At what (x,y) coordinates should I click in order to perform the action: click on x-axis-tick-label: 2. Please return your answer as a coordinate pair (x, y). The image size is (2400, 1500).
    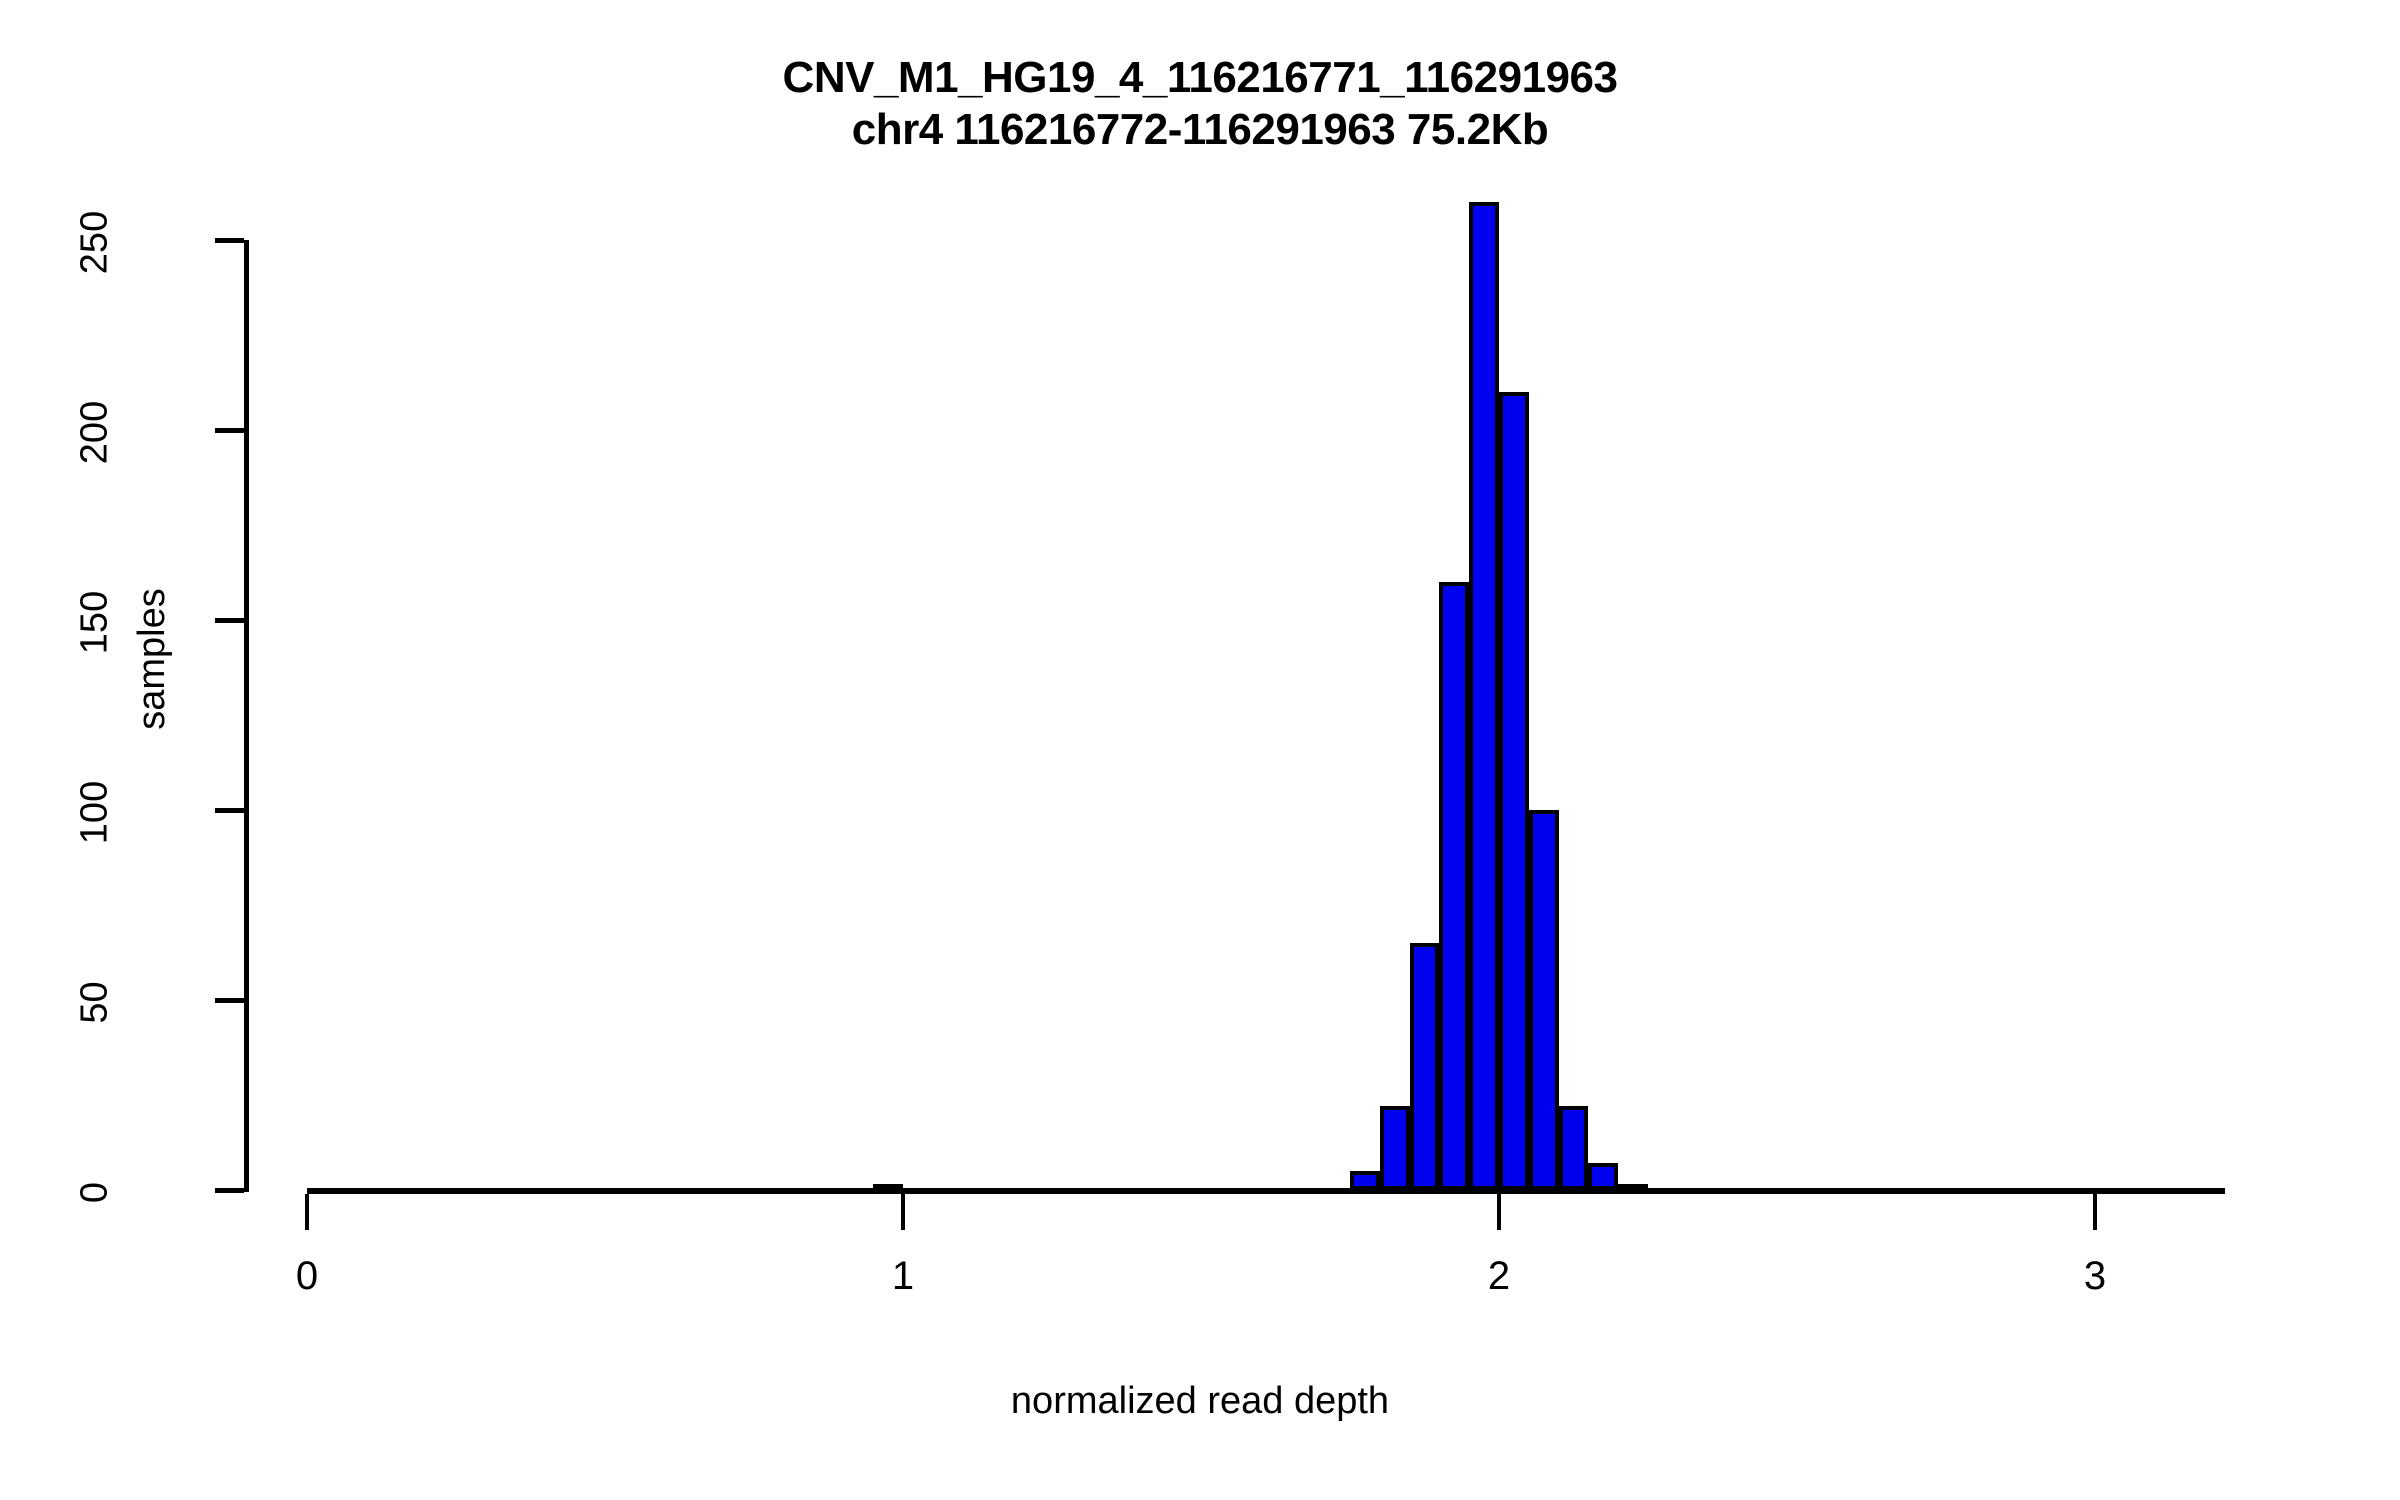
    Looking at the image, I should click on (1499, 1276).